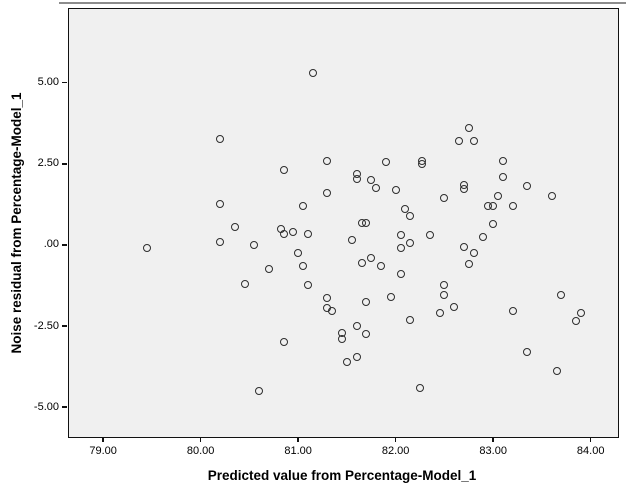 The width and height of the screenshot is (626, 501). I want to click on x-axis-tick-label: 82.00, so click(395, 451).